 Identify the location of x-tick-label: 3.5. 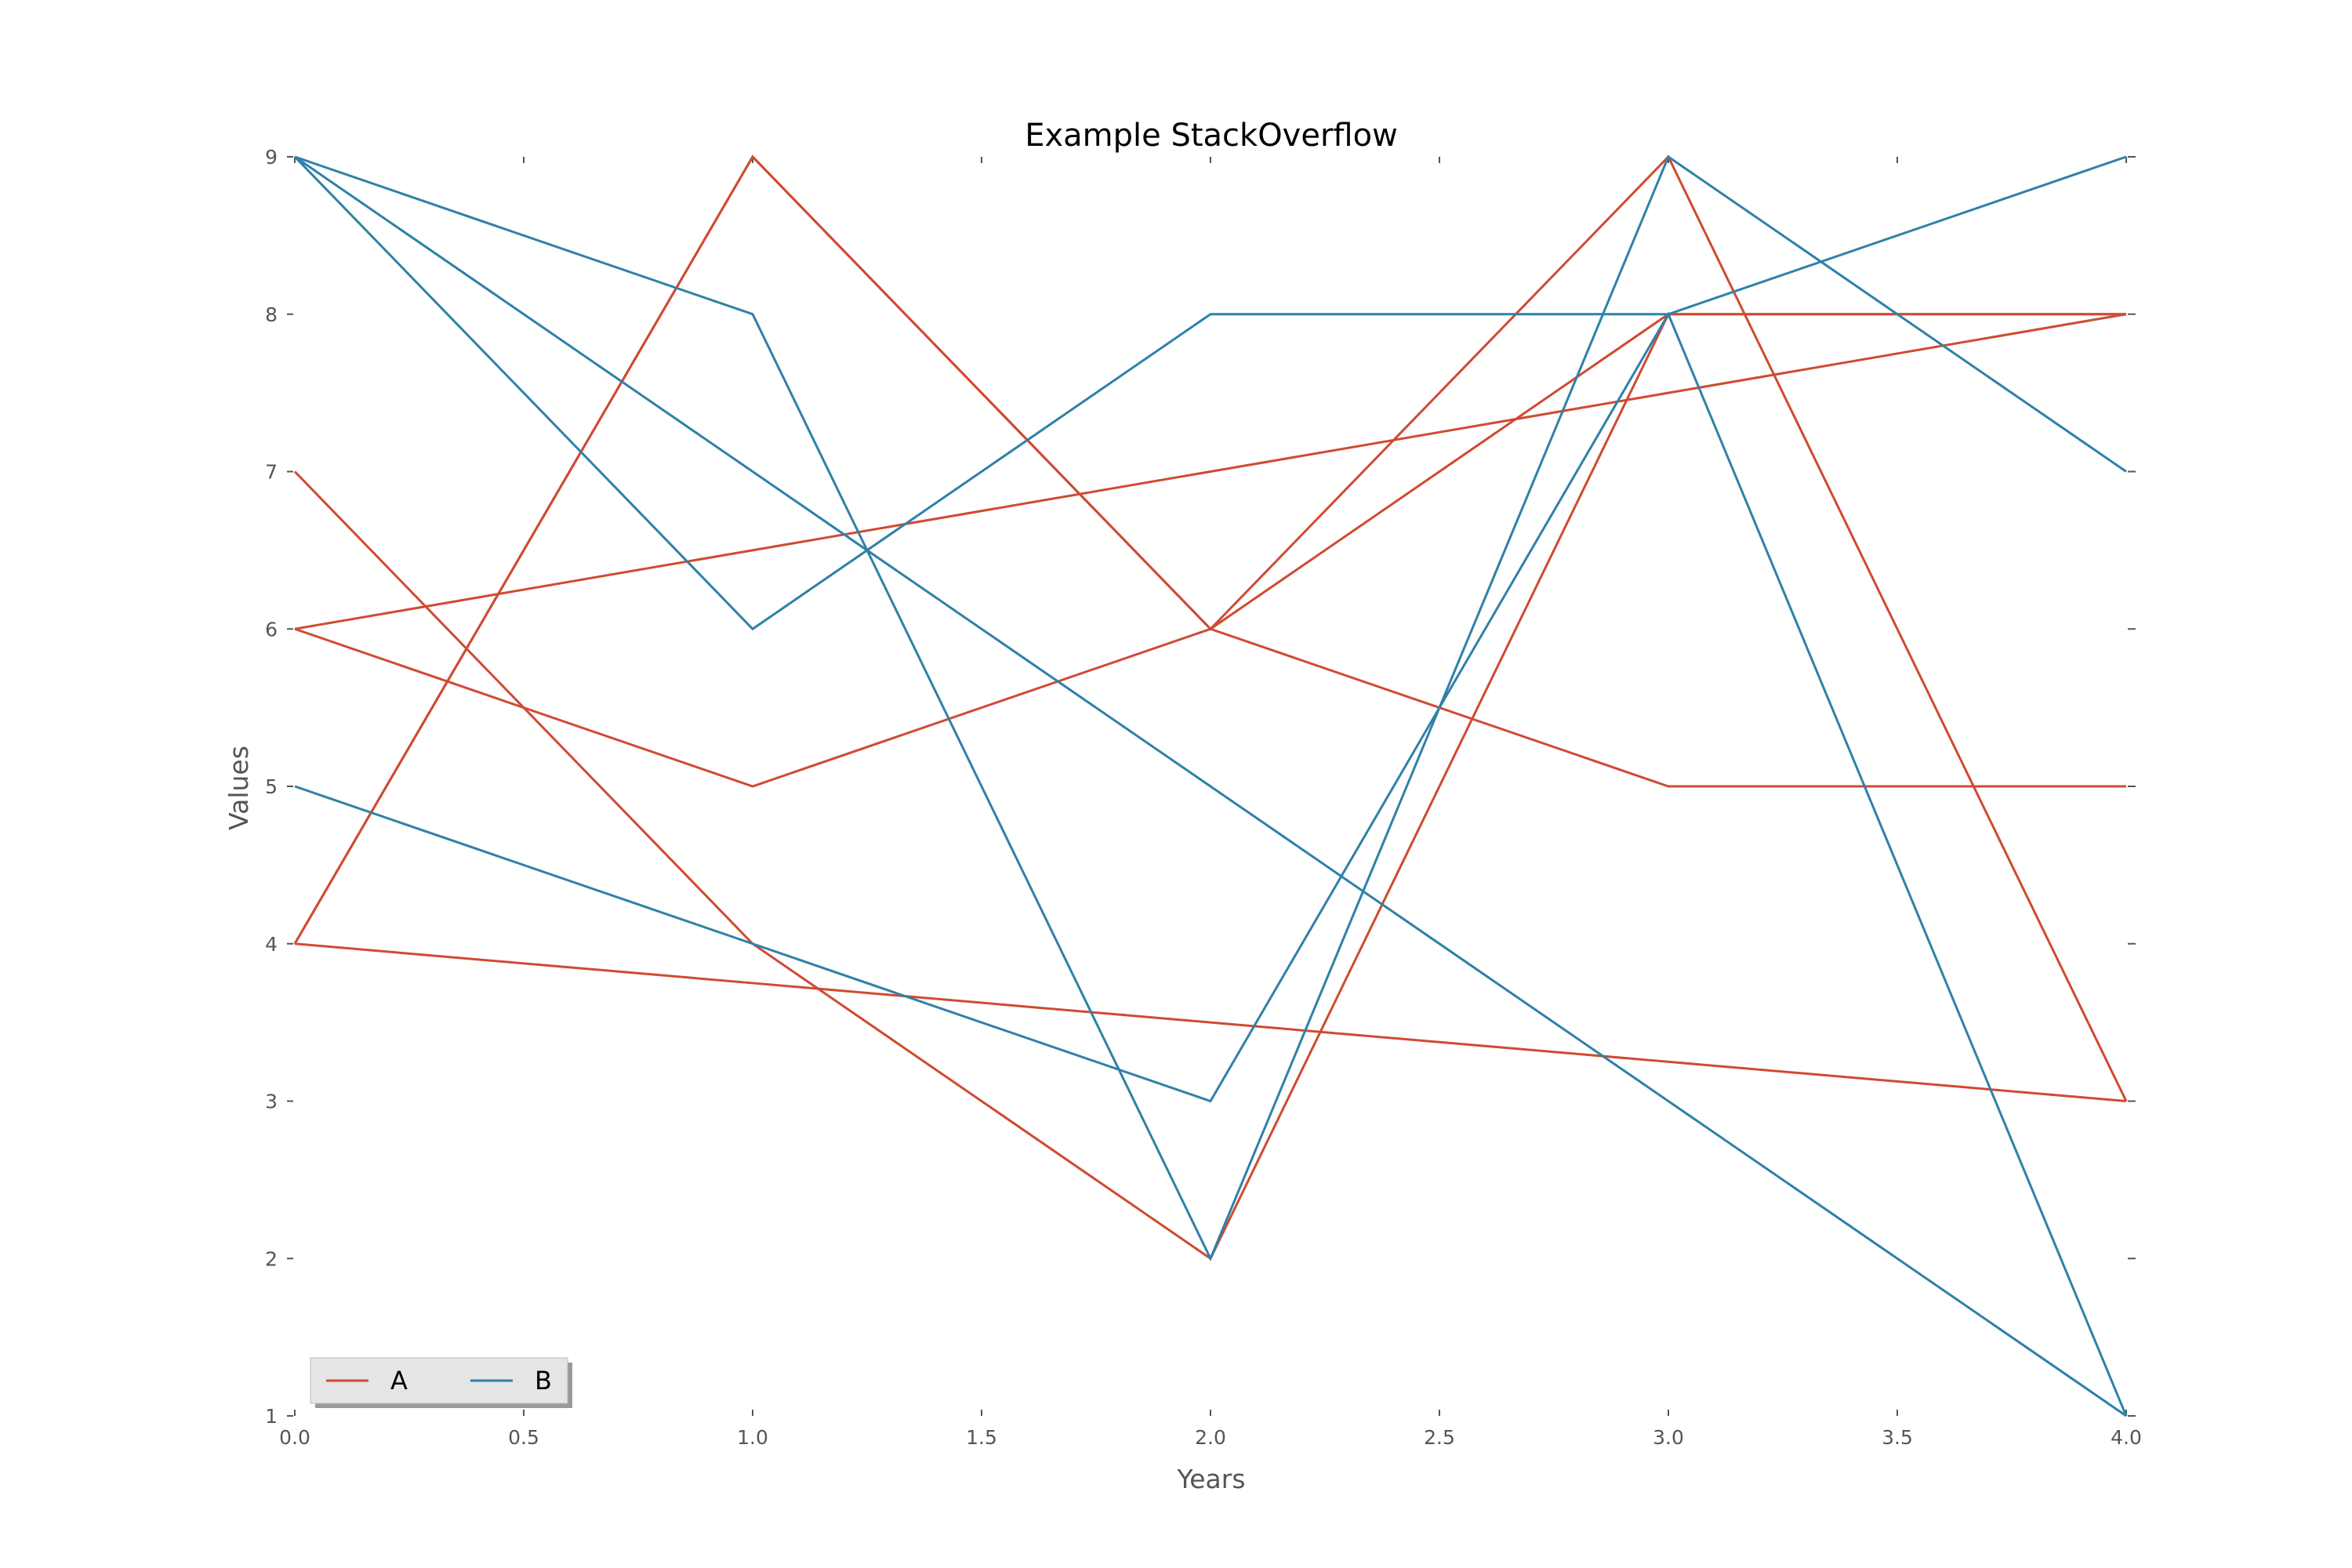
(1897, 1437).